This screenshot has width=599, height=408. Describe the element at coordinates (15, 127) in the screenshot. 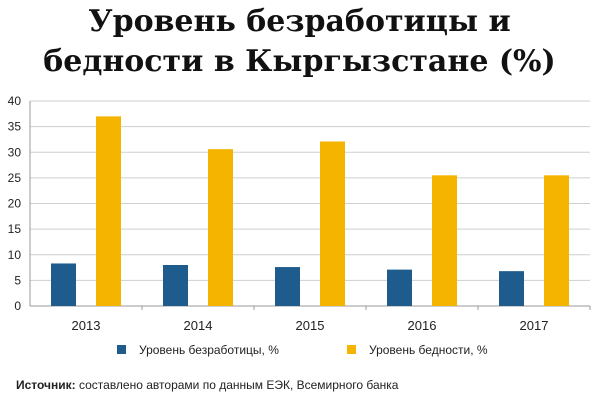

I see `y-tick-label: 35` at that location.